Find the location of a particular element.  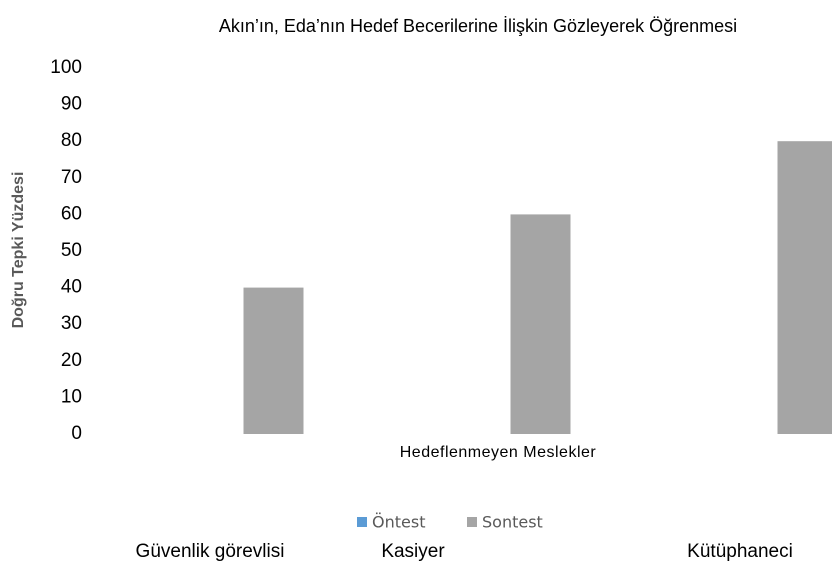

y-tick-label: 70 is located at coordinates (71, 177).